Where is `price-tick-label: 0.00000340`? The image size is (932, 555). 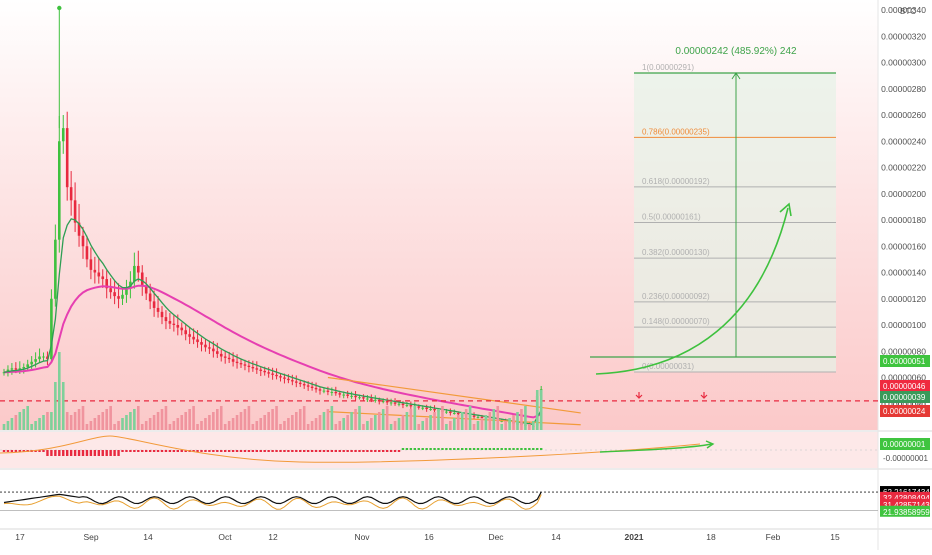 price-tick-label: 0.00000340 is located at coordinates (903, 10).